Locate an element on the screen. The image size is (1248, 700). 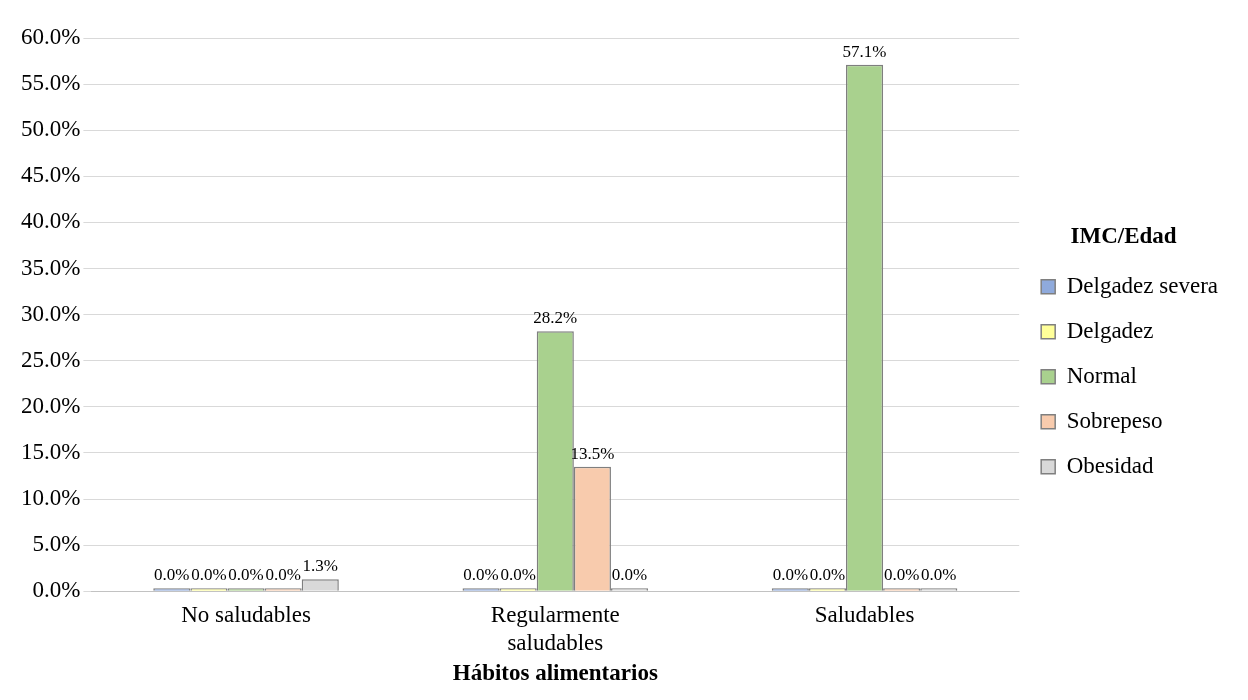
data-label: 1.3% is located at coordinates (320, 566).